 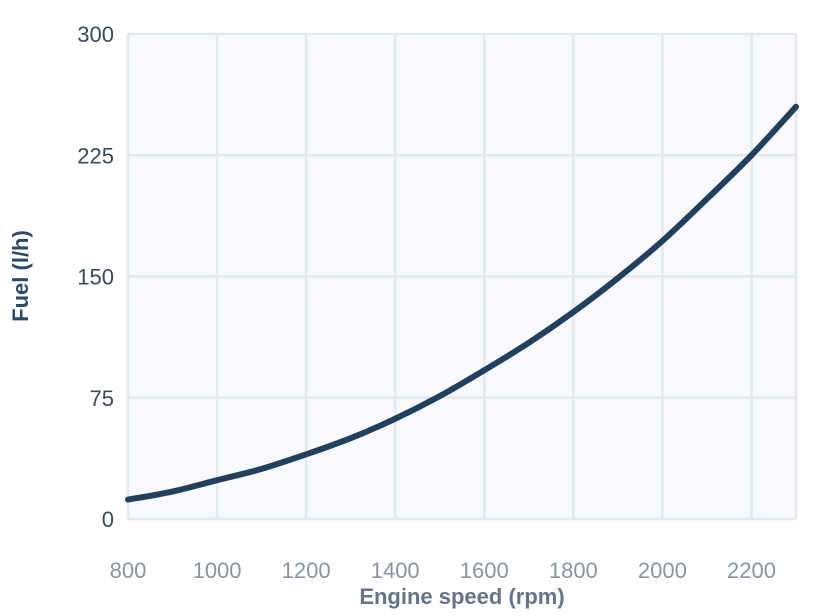 I want to click on x-tick-label: 800, so click(x=128, y=570).